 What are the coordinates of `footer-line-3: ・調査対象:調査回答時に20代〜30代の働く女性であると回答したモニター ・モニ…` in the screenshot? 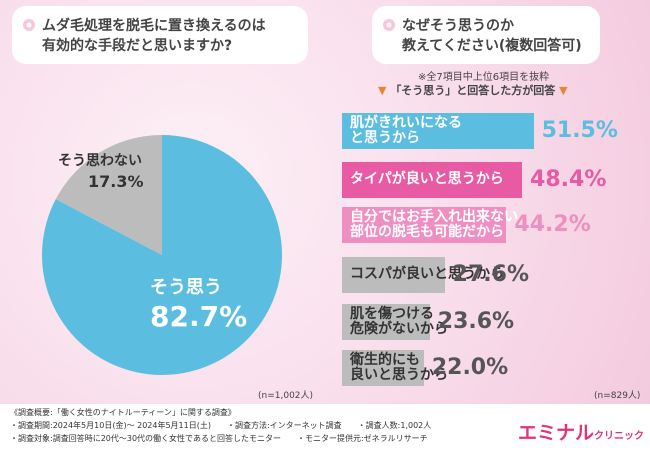 It's located at (219, 438).